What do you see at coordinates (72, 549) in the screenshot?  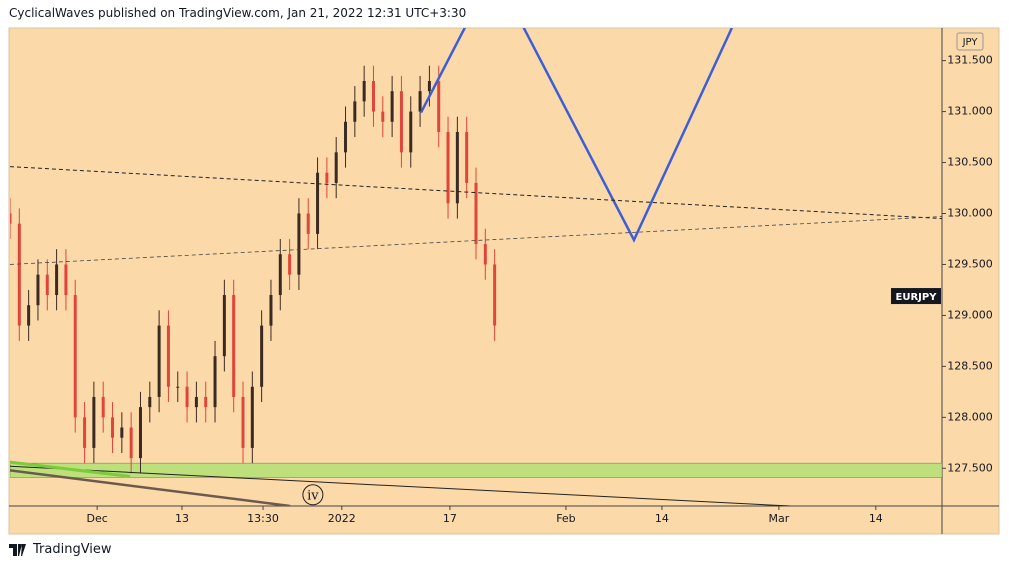 I see `brand: TradingView` at bounding box center [72, 549].